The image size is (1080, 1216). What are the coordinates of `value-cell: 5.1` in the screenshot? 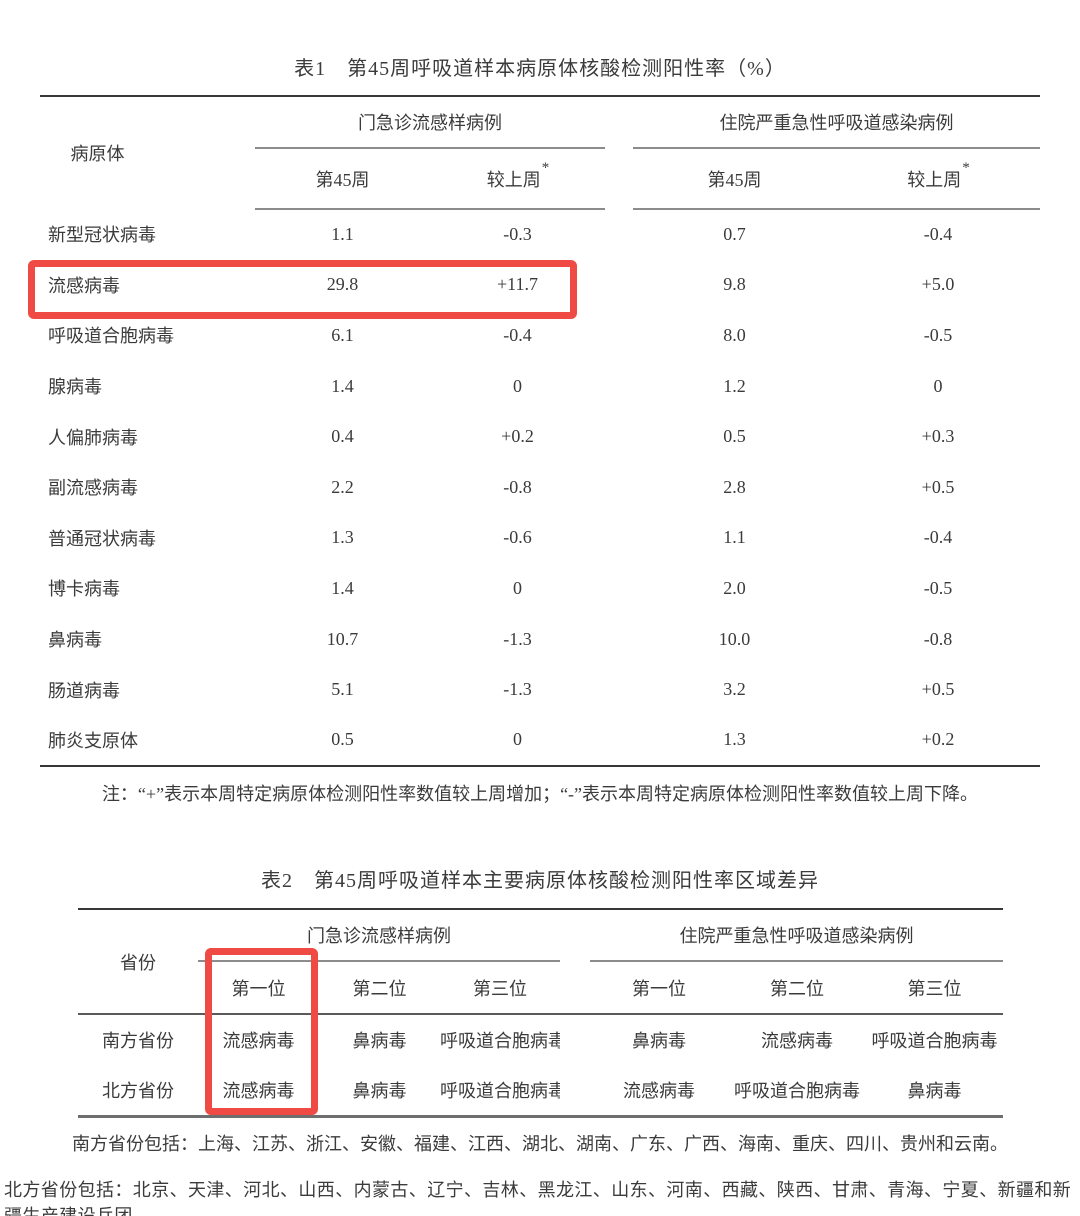 It's located at (342, 689).